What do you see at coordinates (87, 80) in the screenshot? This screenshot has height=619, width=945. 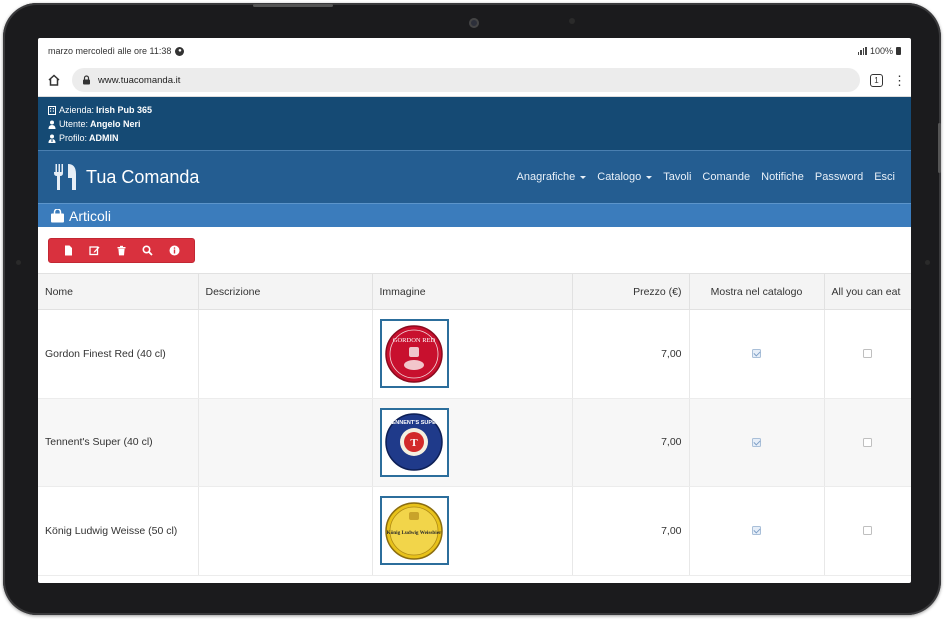 I see `lock-icon` at bounding box center [87, 80].